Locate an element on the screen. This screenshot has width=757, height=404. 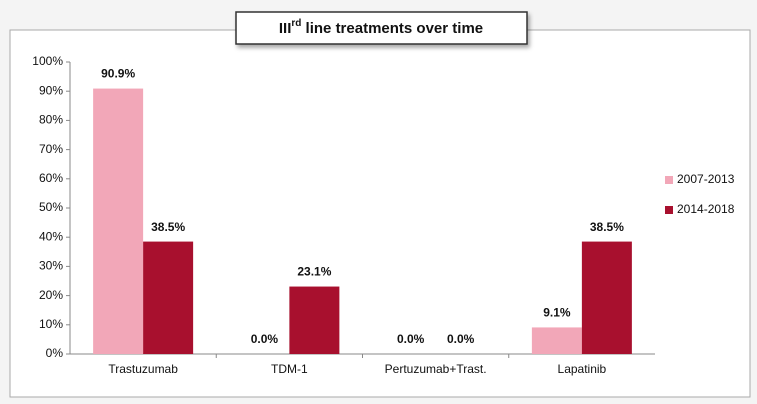
y-tick-label: 30% is located at coordinates (51, 266).